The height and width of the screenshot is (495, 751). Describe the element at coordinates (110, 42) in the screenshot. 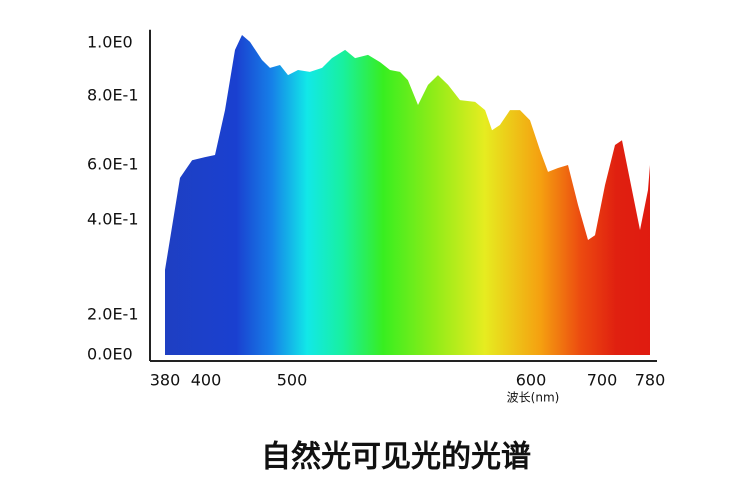

I see `y-tick-label: 1.0E0` at that location.